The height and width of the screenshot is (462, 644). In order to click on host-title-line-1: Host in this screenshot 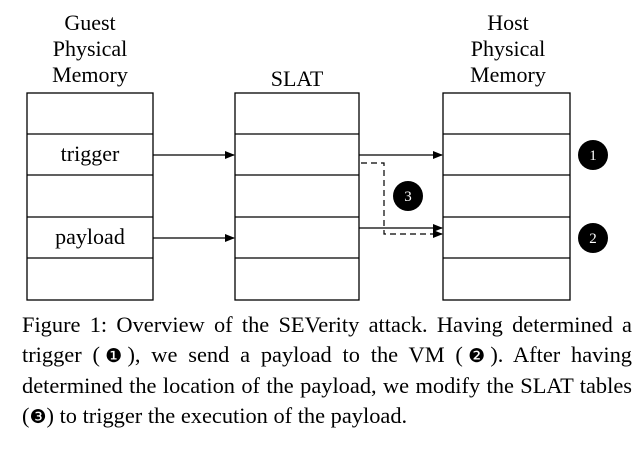, I will do `click(508, 22)`.